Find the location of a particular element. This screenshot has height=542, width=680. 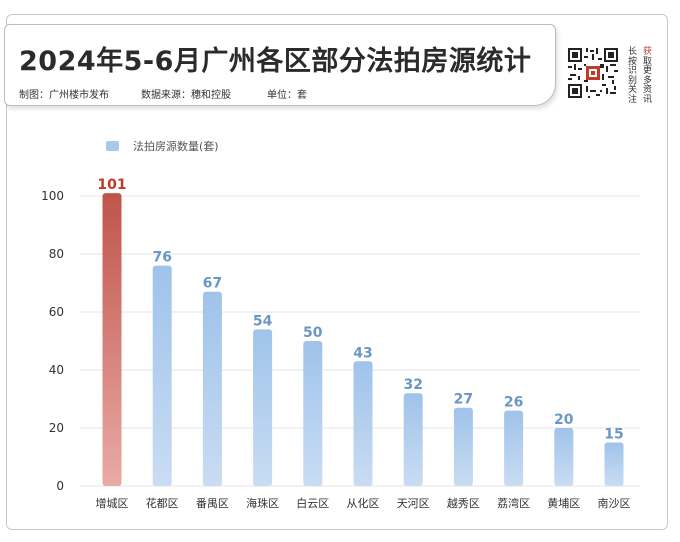

unit-label: 单位：套 is located at coordinates (287, 95).